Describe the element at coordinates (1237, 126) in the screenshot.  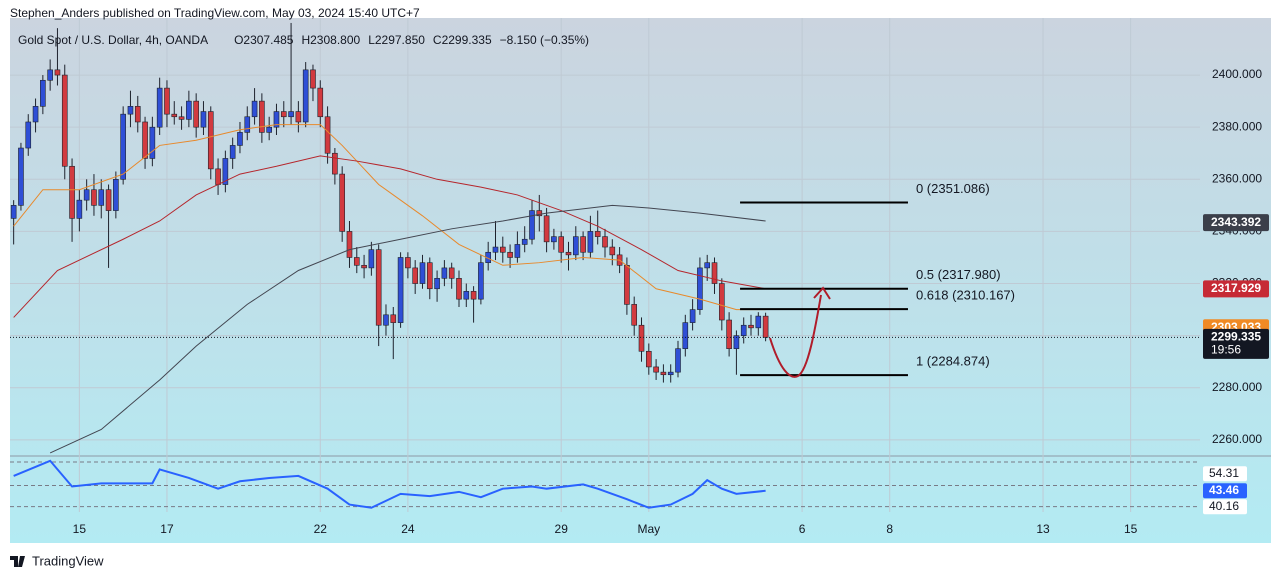
I see `y-tick-label: 2380.000` at that location.